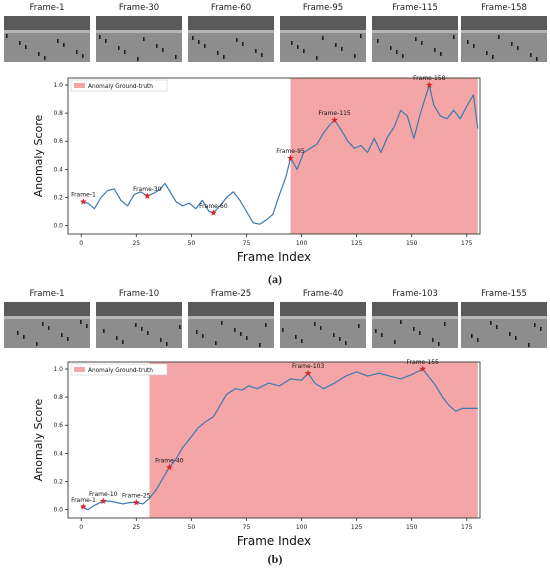  I want to click on y-tick-label: 0.2, so click(58, 481).